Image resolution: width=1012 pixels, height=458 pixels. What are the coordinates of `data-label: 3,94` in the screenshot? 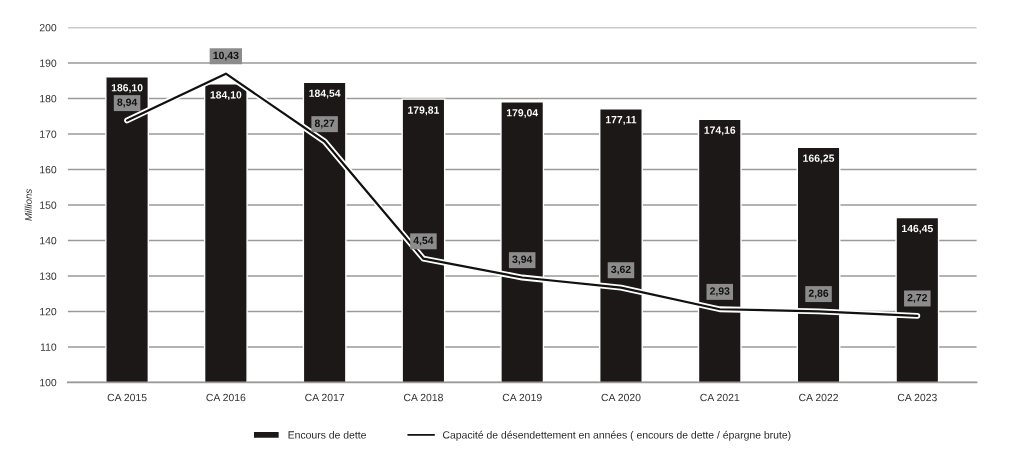 It's located at (522, 260).